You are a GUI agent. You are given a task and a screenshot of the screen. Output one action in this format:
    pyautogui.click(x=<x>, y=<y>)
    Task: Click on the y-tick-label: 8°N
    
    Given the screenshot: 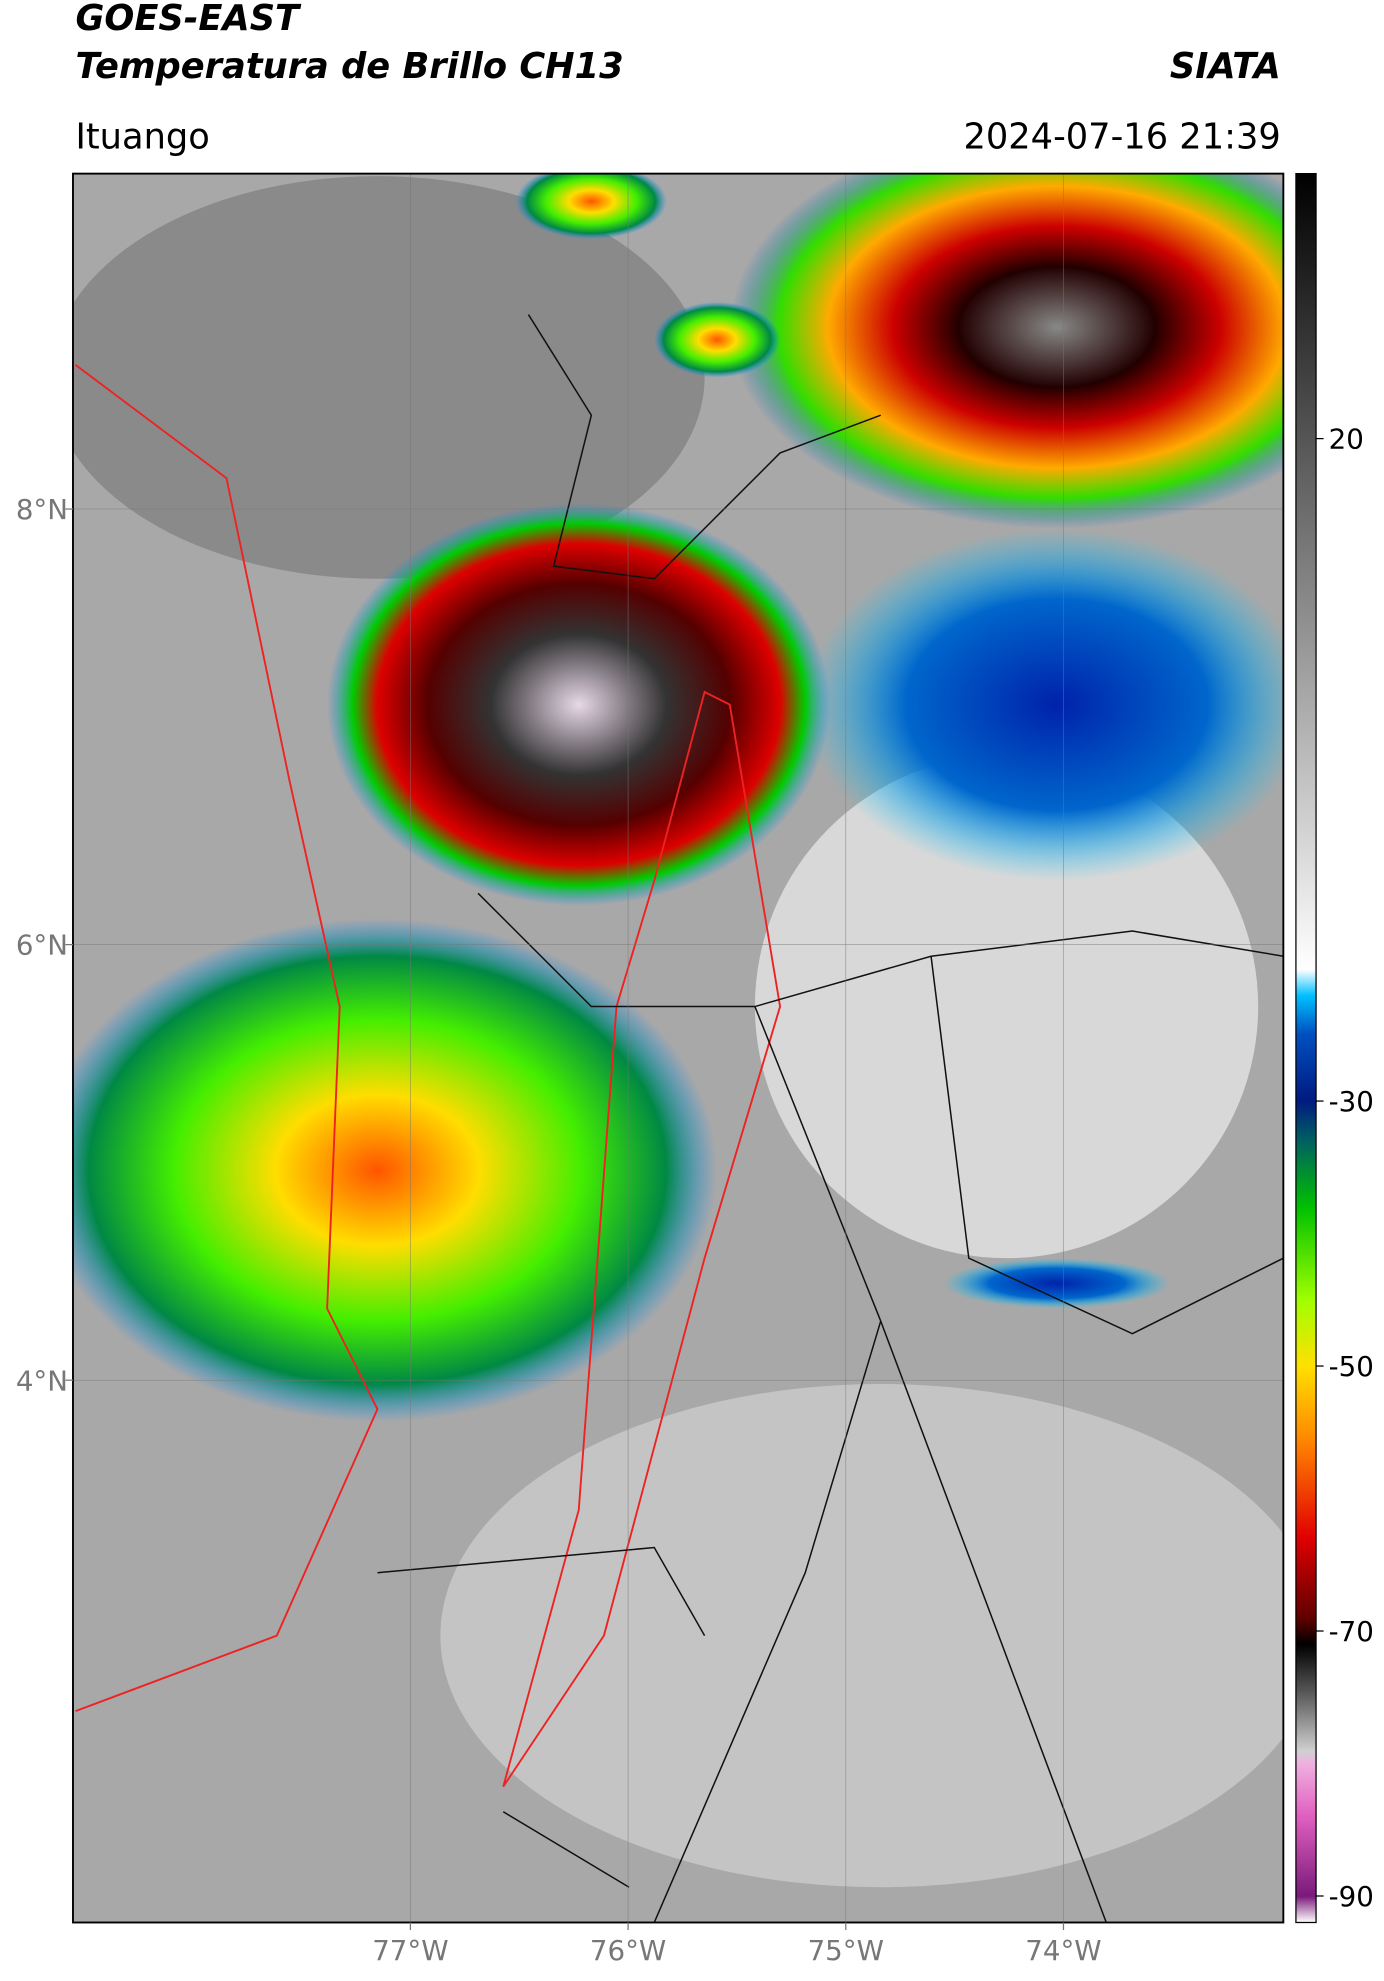 What is the action you would take?
    pyautogui.click(x=42, y=509)
    